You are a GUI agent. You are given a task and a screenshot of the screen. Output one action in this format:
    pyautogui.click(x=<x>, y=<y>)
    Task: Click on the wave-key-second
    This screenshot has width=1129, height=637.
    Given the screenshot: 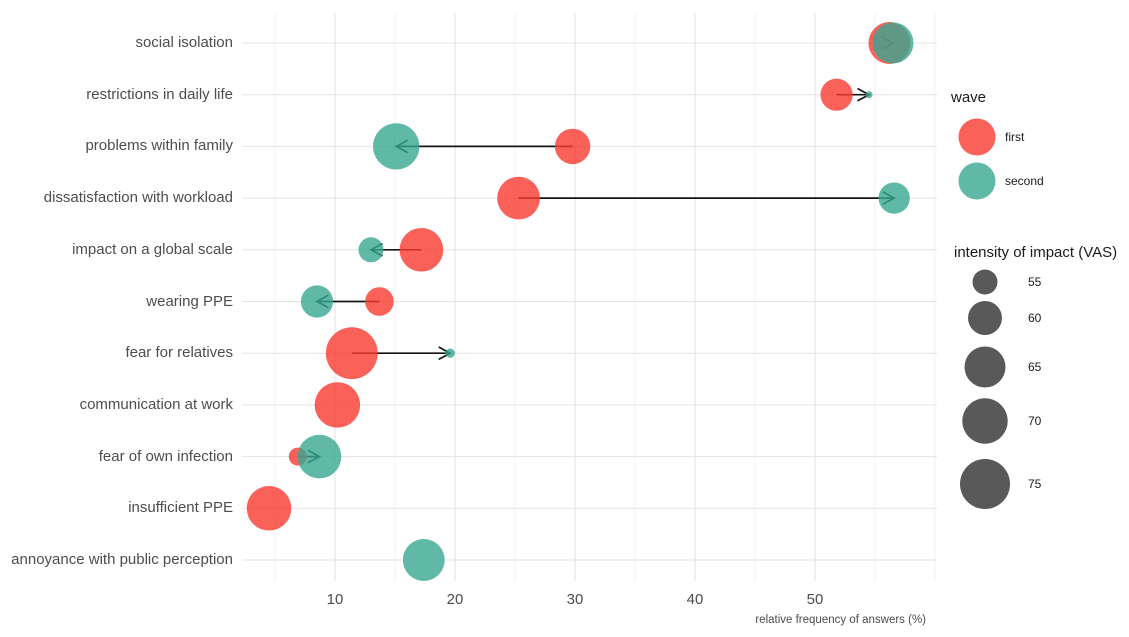 What is the action you would take?
    pyautogui.click(x=977, y=181)
    